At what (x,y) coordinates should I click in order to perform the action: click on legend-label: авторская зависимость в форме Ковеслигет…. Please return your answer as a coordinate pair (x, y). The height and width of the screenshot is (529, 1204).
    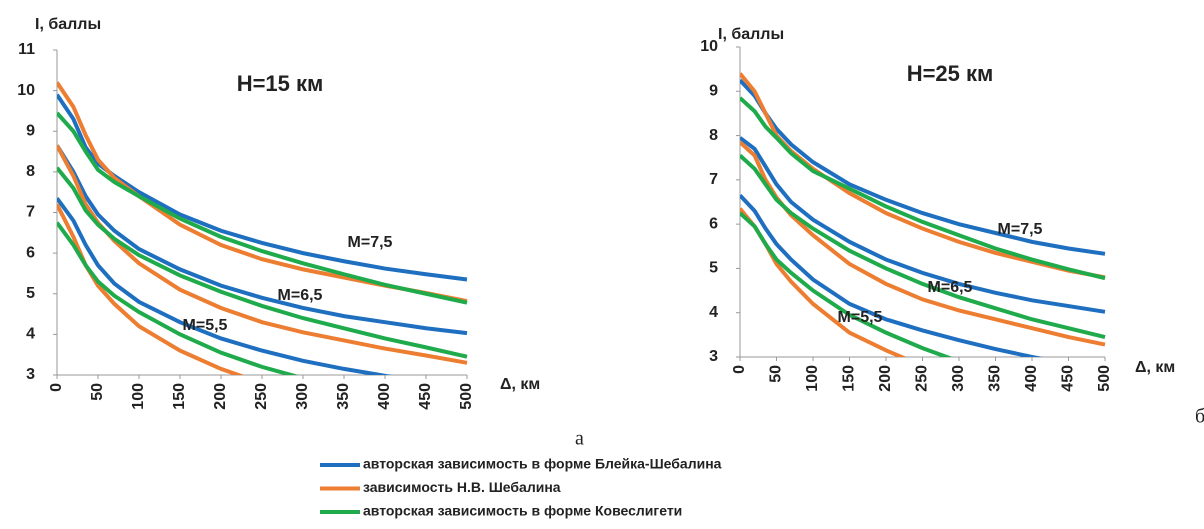
    Looking at the image, I should click on (522, 511).